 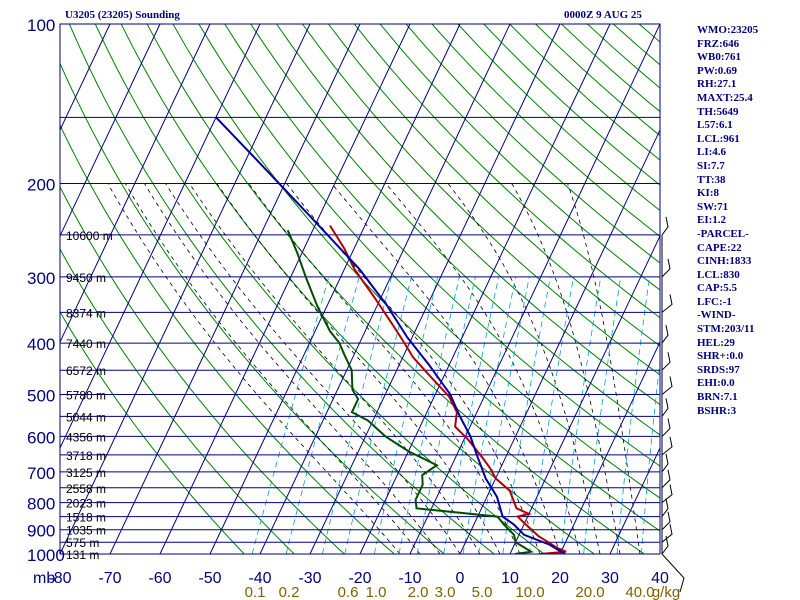 What do you see at coordinates (717, 70) in the screenshot?
I see `index-item: PW:0.69` at bounding box center [717, 70].